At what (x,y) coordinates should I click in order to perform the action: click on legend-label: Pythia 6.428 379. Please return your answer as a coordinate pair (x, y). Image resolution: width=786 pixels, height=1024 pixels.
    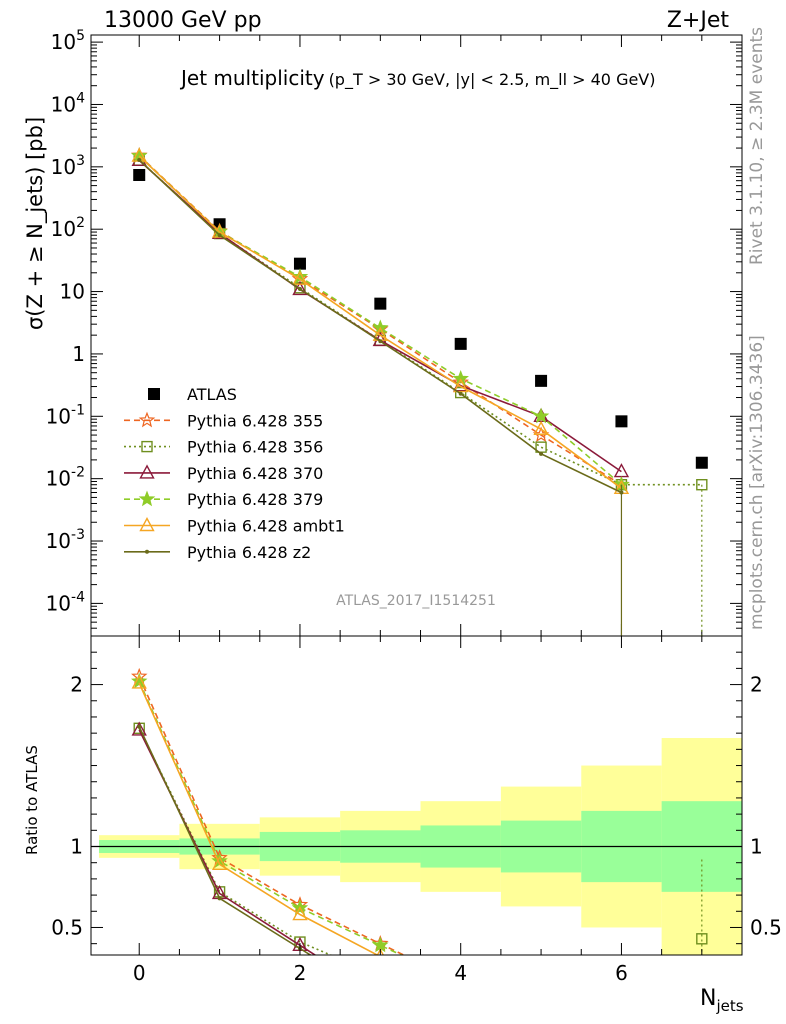
    Looking at the image, I should click on (255, 499).